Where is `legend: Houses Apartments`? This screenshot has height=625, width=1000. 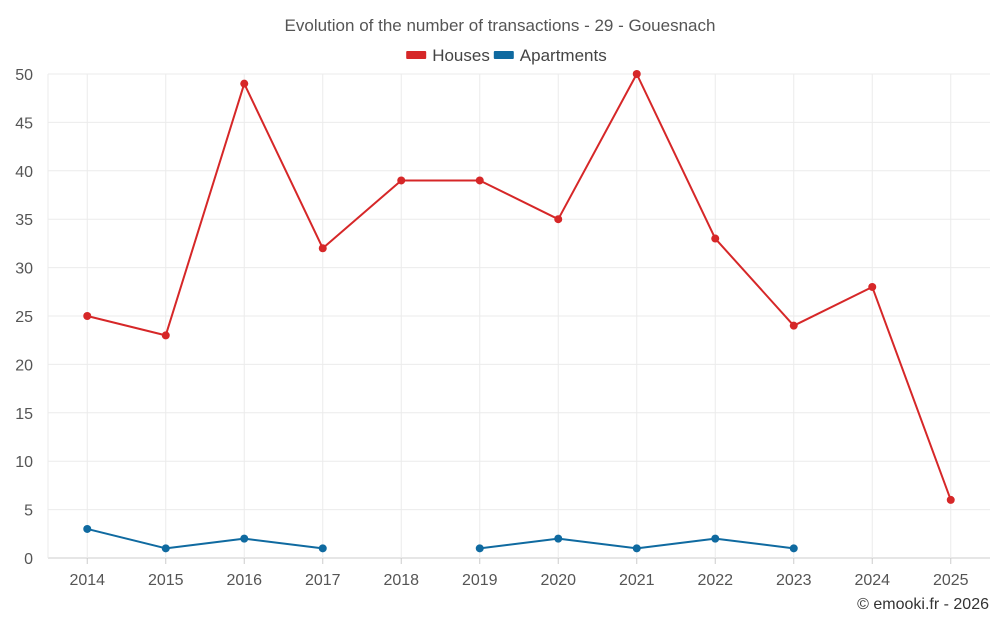 legend: Houses Apartments is located at coordinates (506, 55).